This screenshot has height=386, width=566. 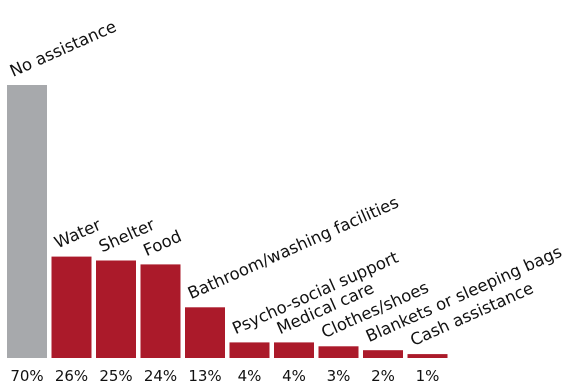 What do you see at coordinates (294, 350) in the screenshot?
I see `bar-medical-care` at bounding box center [294, 350].